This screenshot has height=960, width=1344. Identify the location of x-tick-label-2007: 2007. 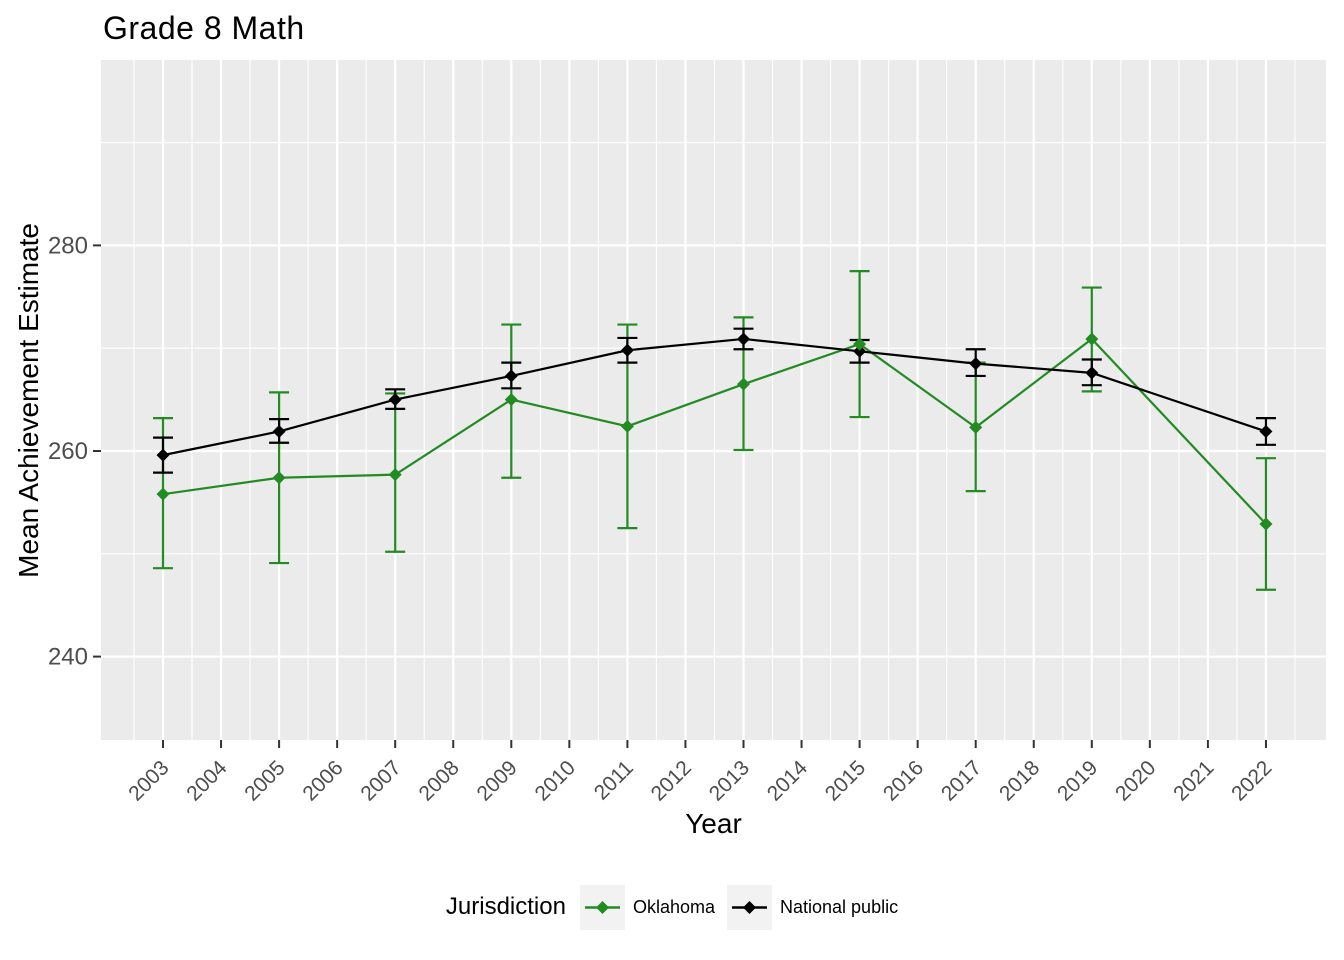
(380, 780).